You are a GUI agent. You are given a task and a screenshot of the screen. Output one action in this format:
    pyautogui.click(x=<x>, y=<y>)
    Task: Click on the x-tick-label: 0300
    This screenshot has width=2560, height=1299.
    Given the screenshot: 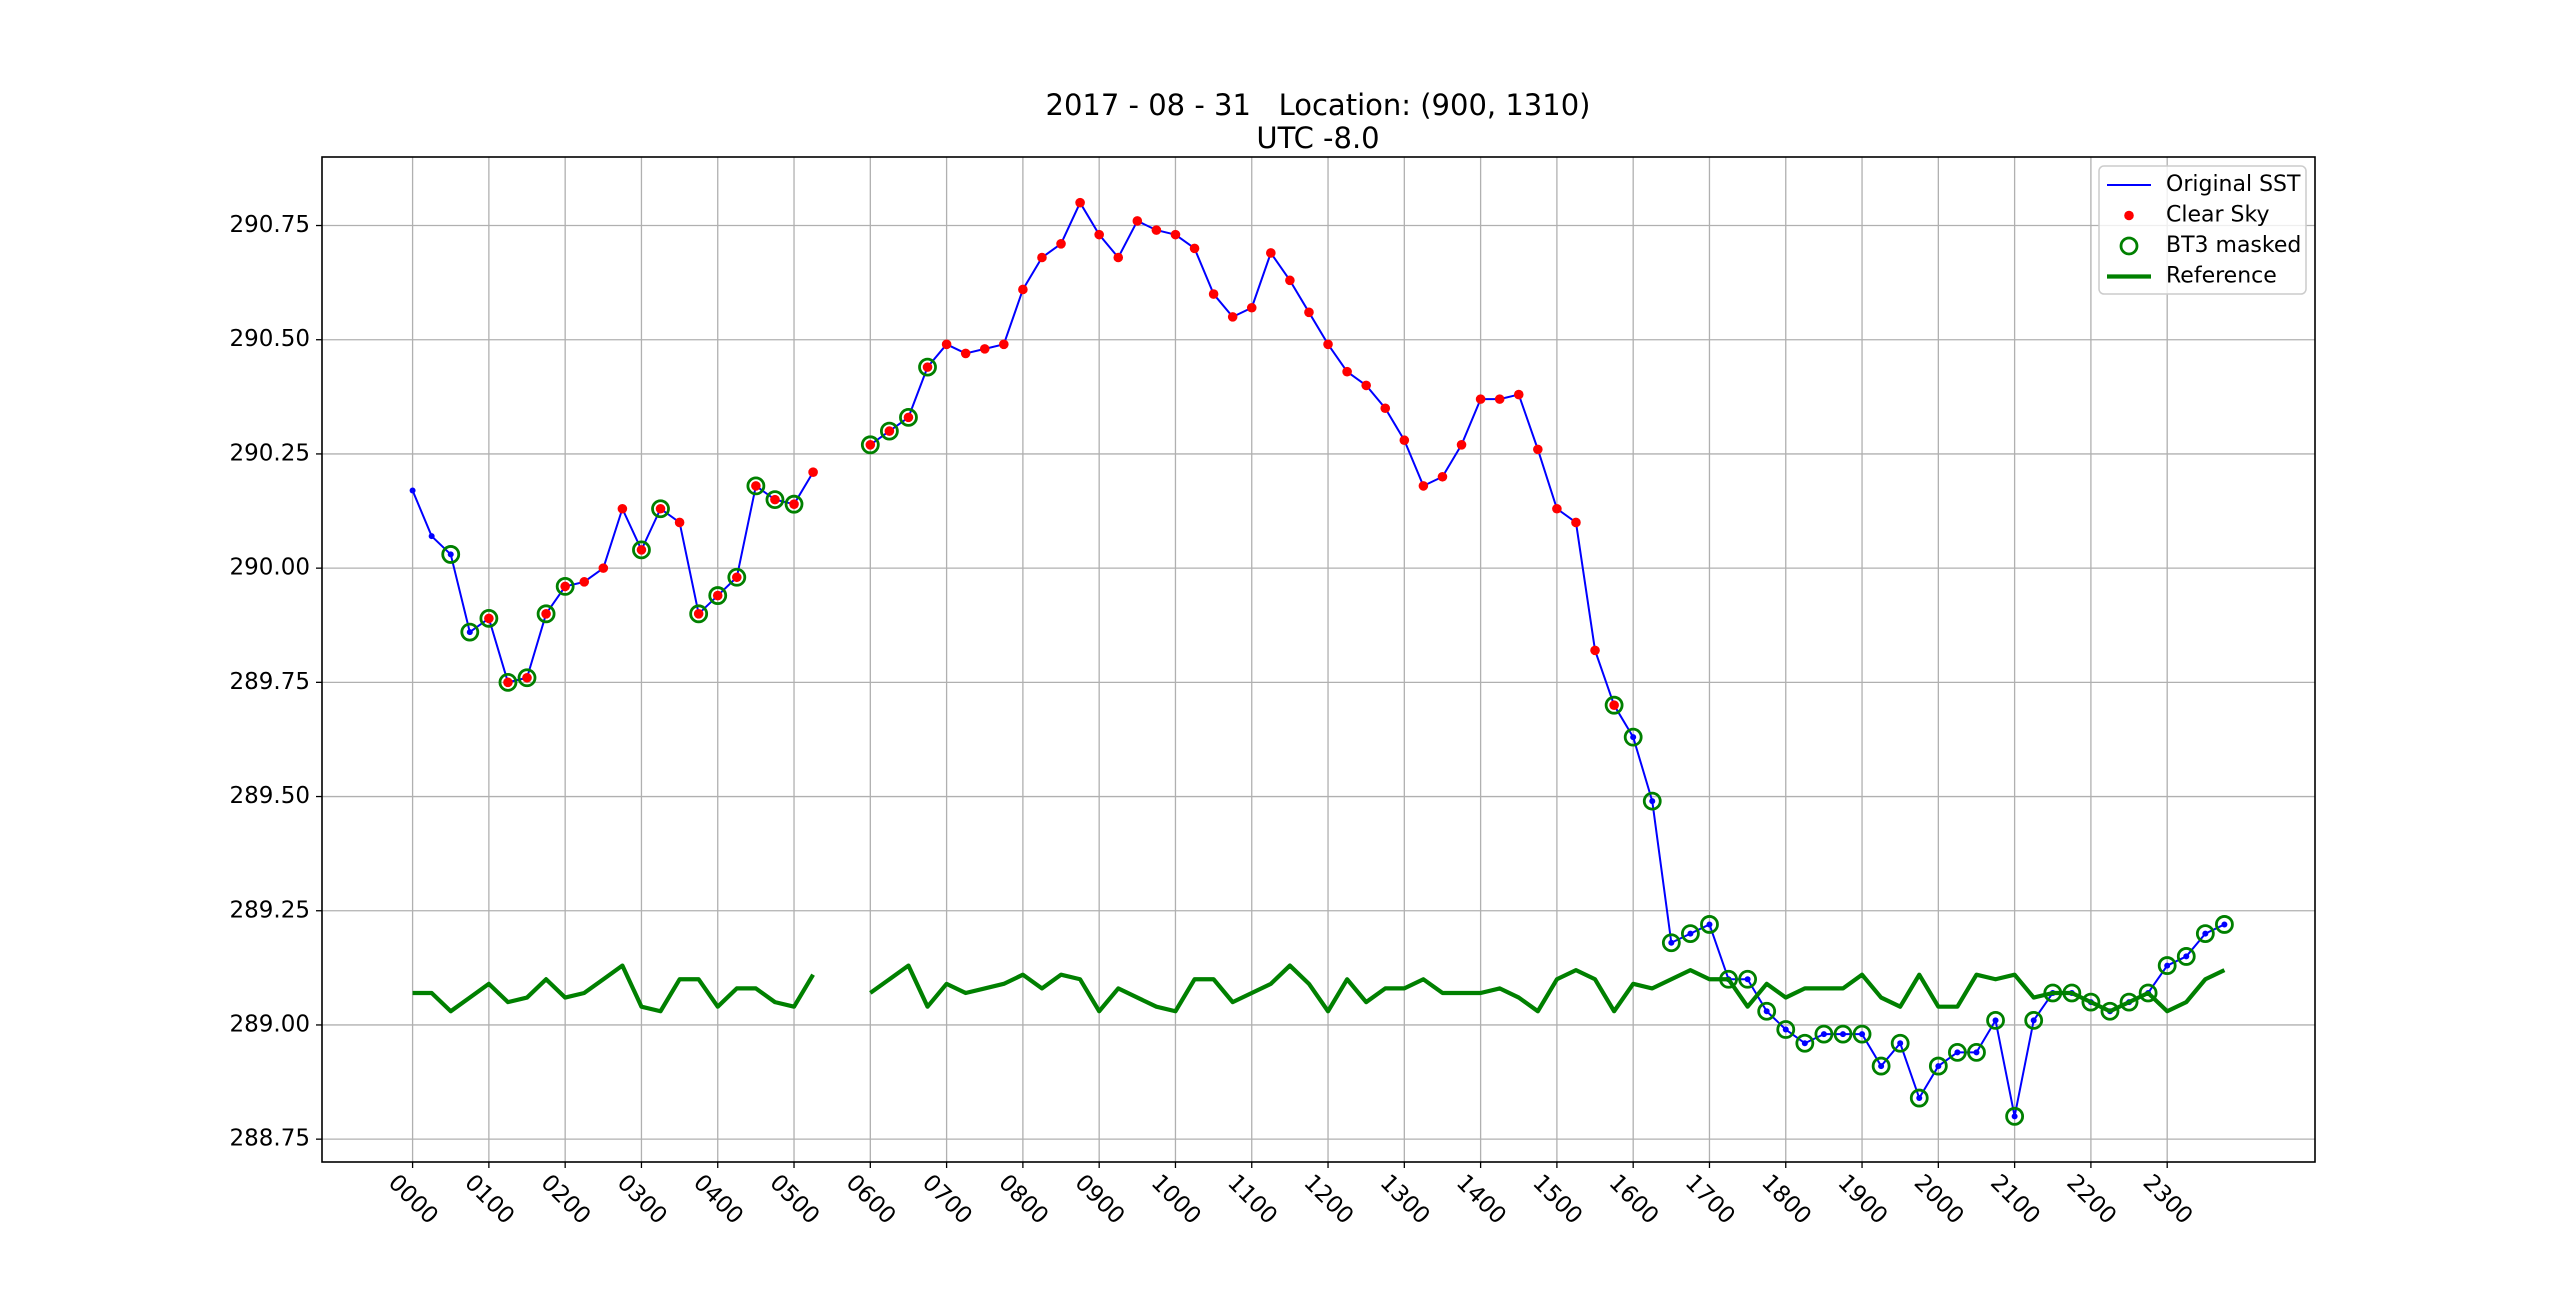 What is the action you would take?
    pyautogui.click(x=642, y=1200)
    